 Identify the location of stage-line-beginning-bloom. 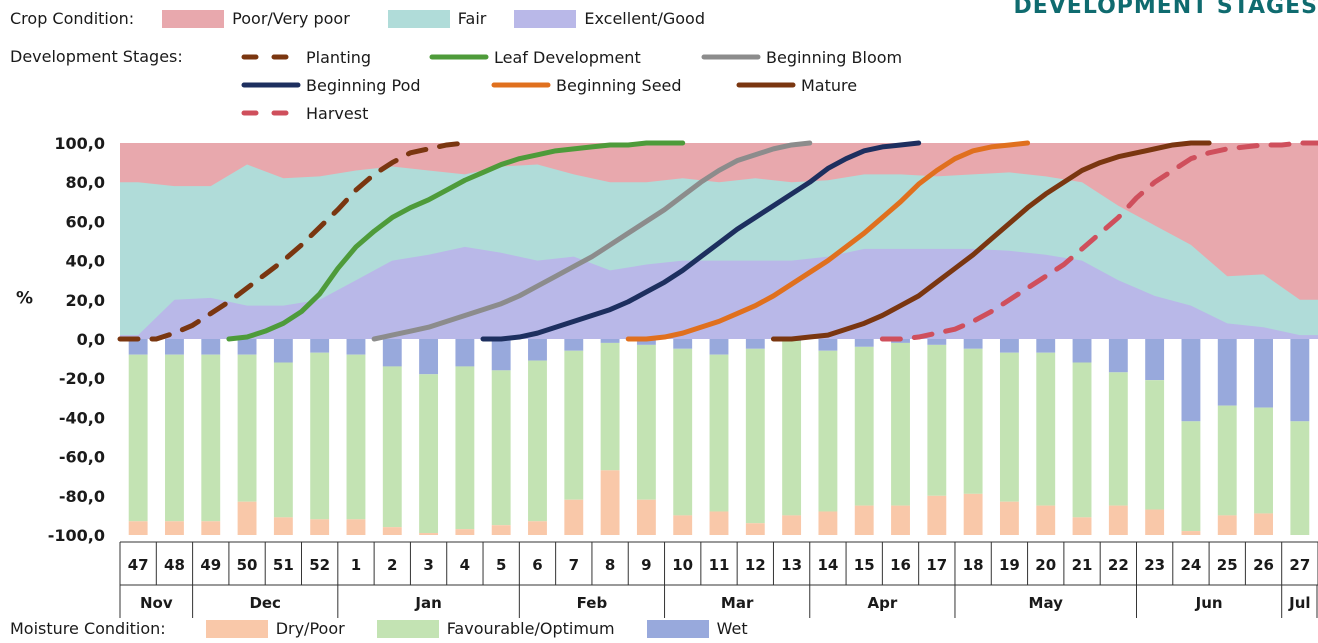
(592, 241).